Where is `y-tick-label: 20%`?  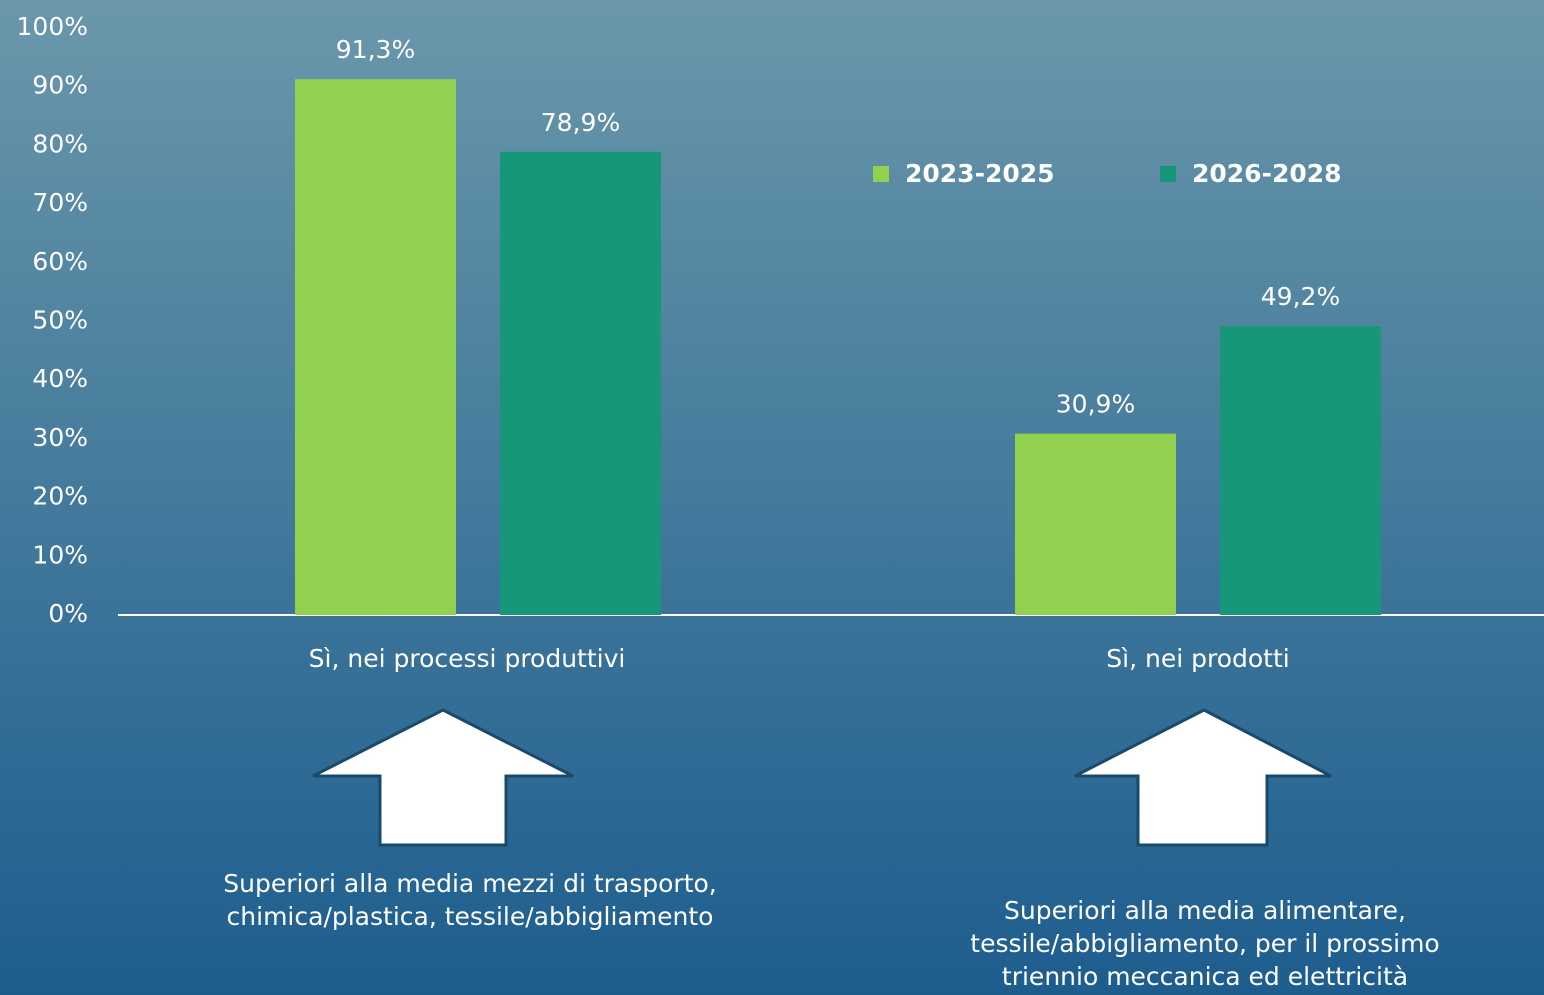 y-tick-label: 20% is located at coordinates (60, 496).